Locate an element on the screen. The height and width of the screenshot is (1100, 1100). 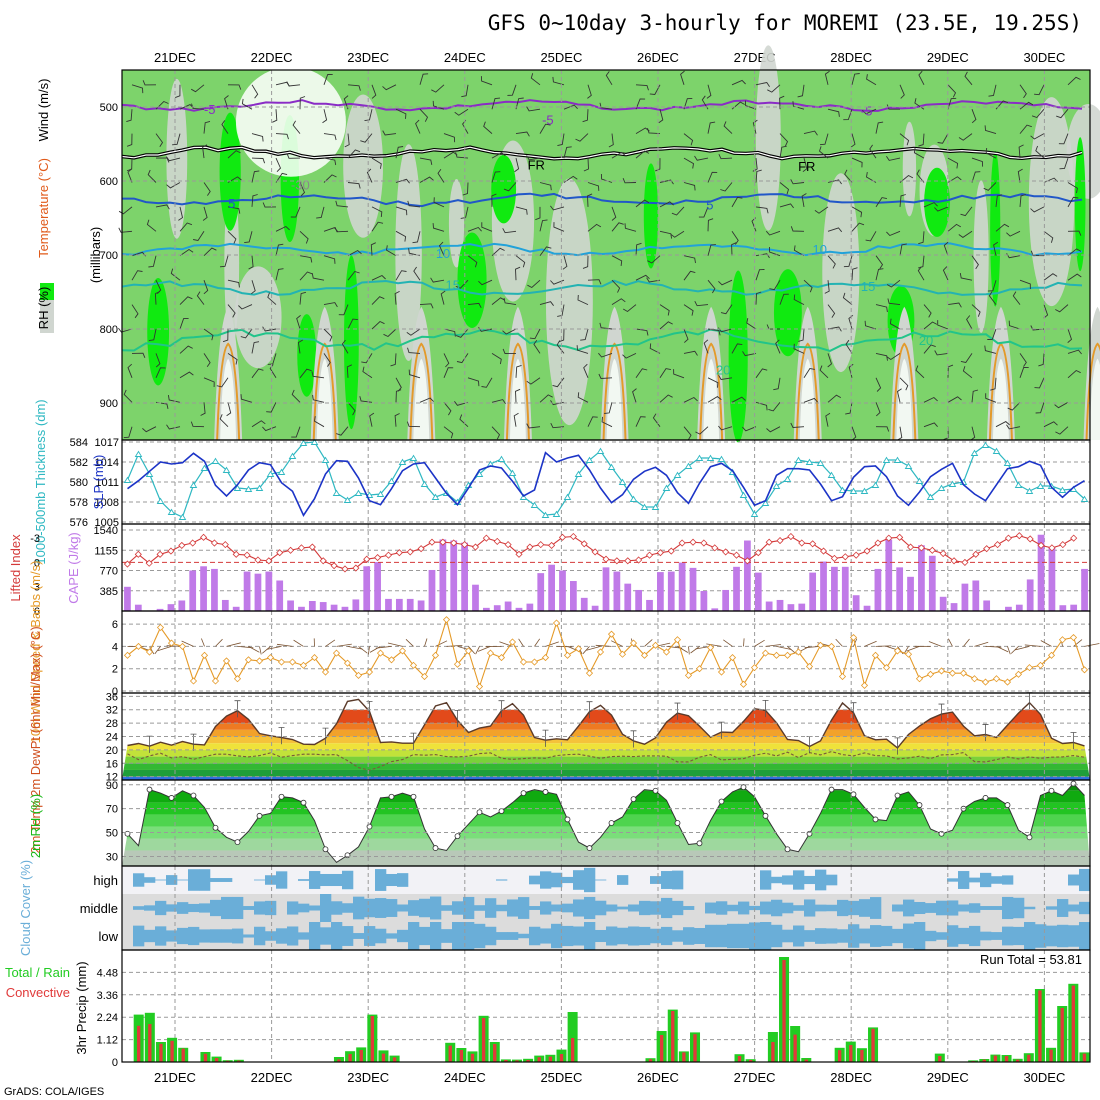
dry-area is located at coordinates (324, 399).